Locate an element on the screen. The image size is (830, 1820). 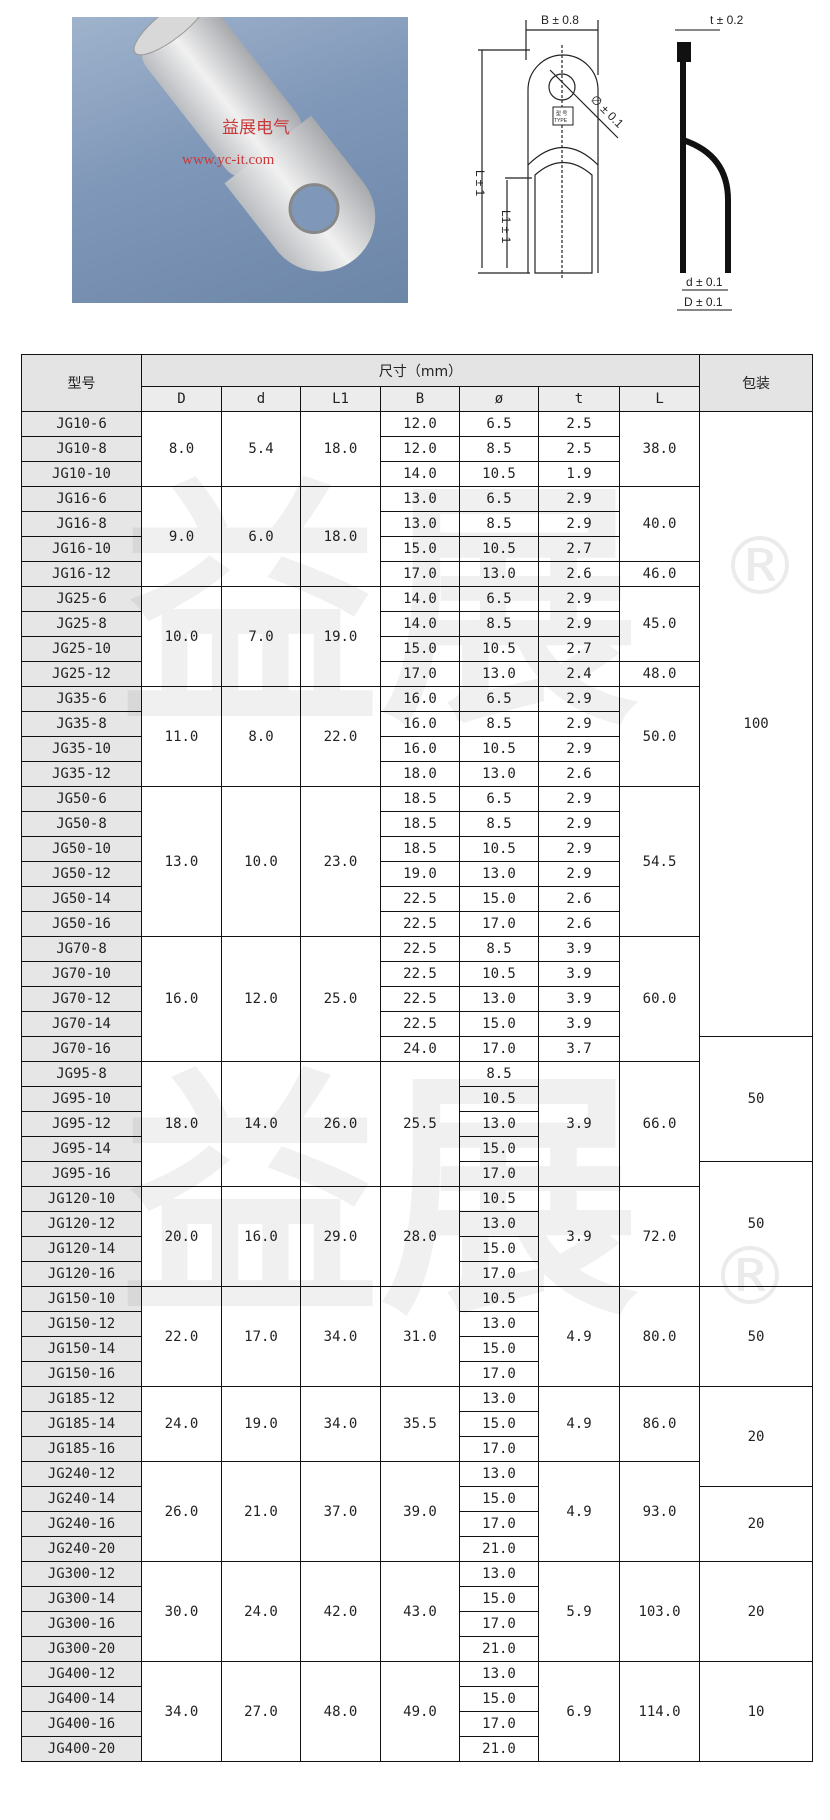
model-cell: JG10-10 is located at coordinates (81, 474).